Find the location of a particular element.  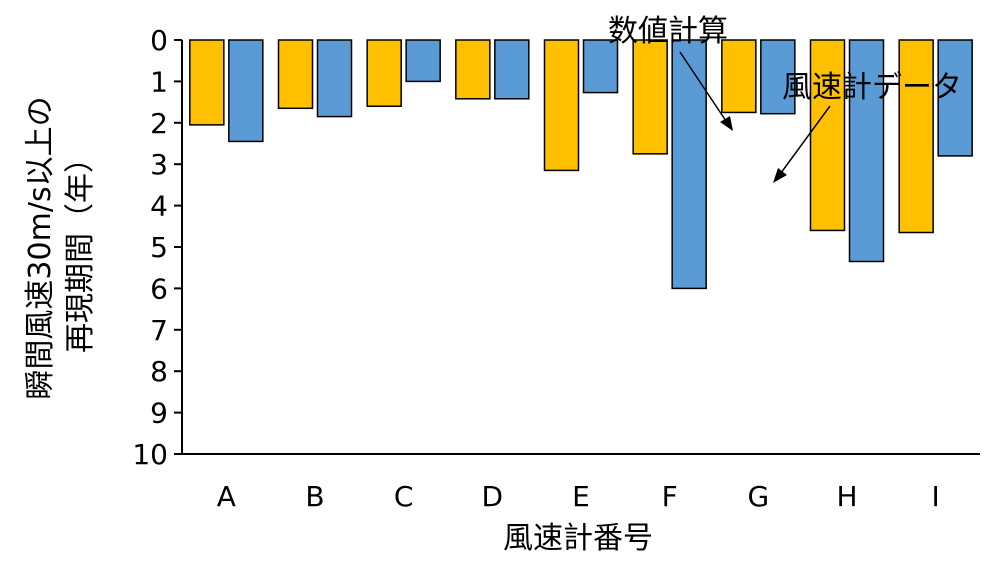

annotation-numerical: 数値計算 is located at coordinates (668, 31).